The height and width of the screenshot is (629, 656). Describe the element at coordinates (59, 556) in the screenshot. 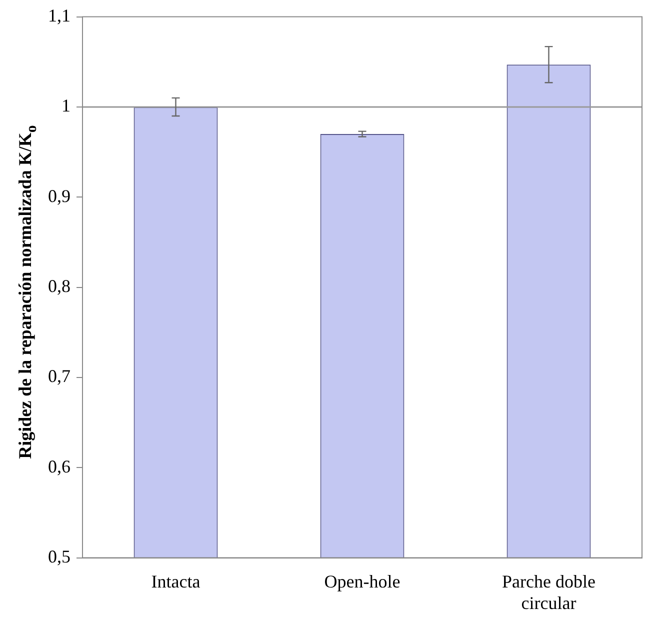

I see `y-tick-label: 0,5` at that location.